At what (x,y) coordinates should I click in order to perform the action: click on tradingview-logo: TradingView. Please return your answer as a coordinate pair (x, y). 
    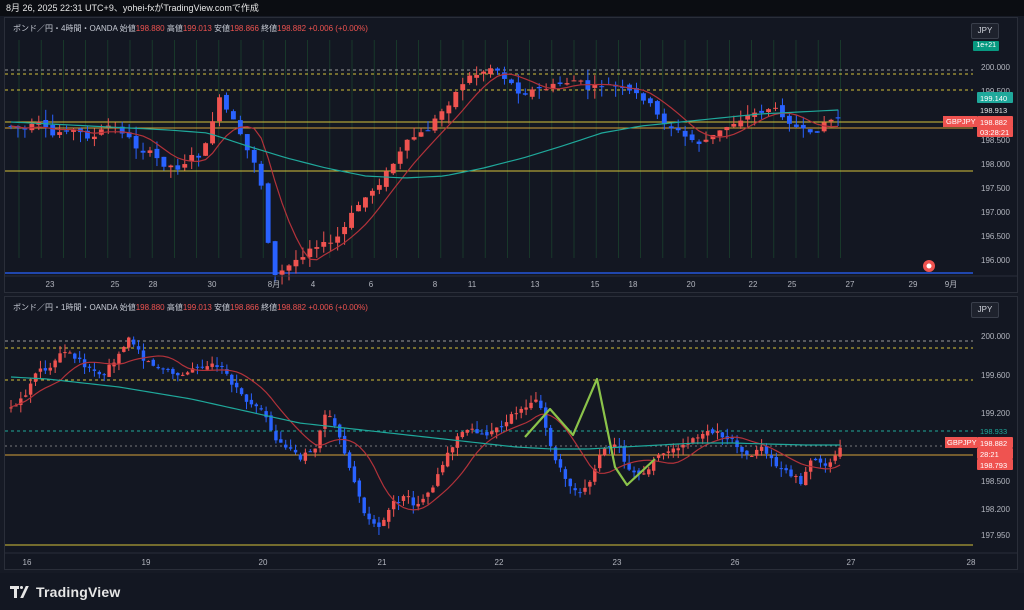
    Looking at the image, I should click on (65, 592).